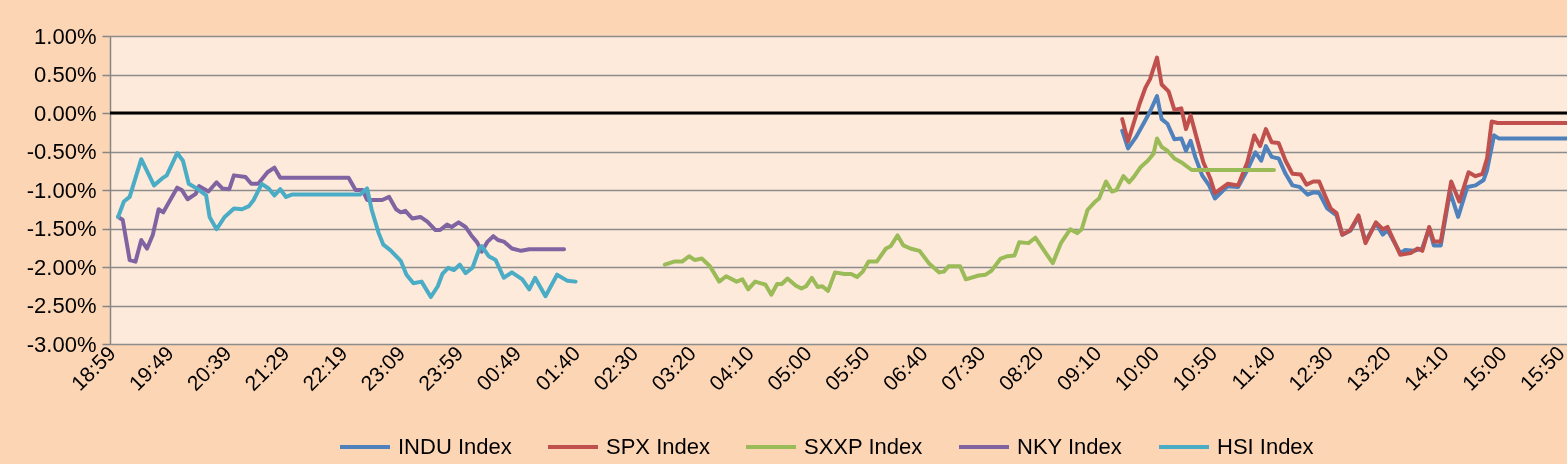 The height and width of the screenshot is (464, 1567). What do you see at coordinates (863, 446) in the screenshot?
I see `legend-label: SXXP Index` at bounding box center [863, 446].